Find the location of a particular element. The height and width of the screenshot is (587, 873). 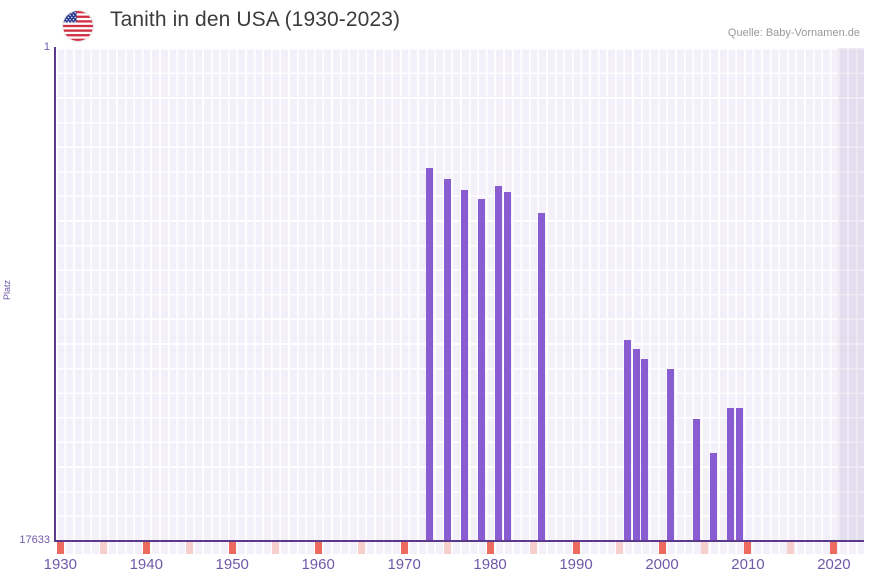

x-axis-line is located at coordinates (459, 541).